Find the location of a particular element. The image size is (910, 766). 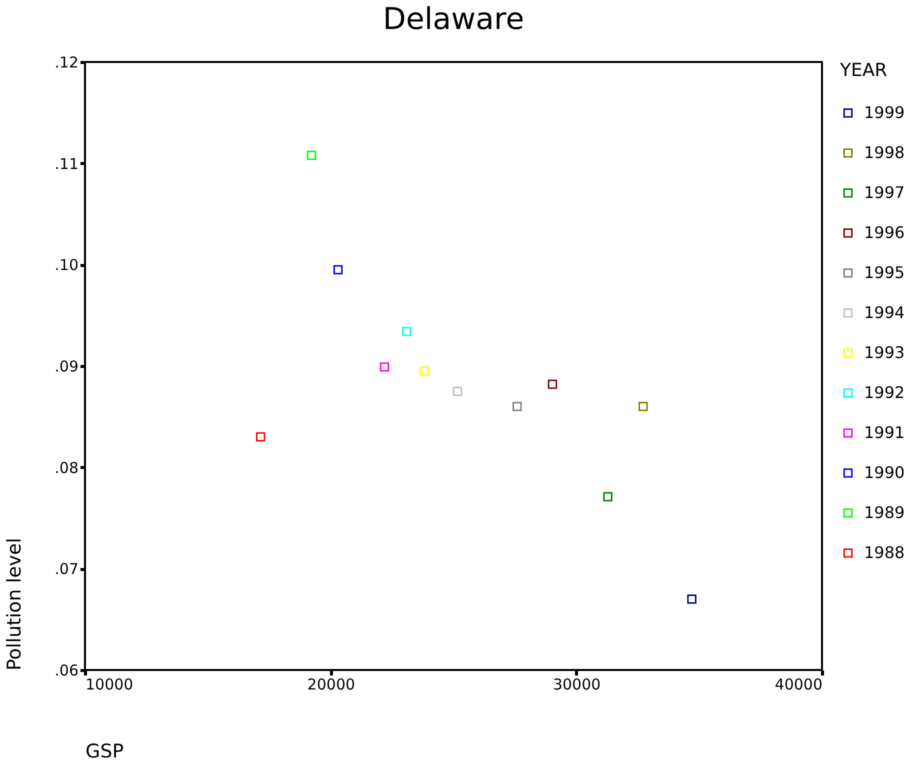

y-tick-label: .10 is located at coordinates (66, 265).